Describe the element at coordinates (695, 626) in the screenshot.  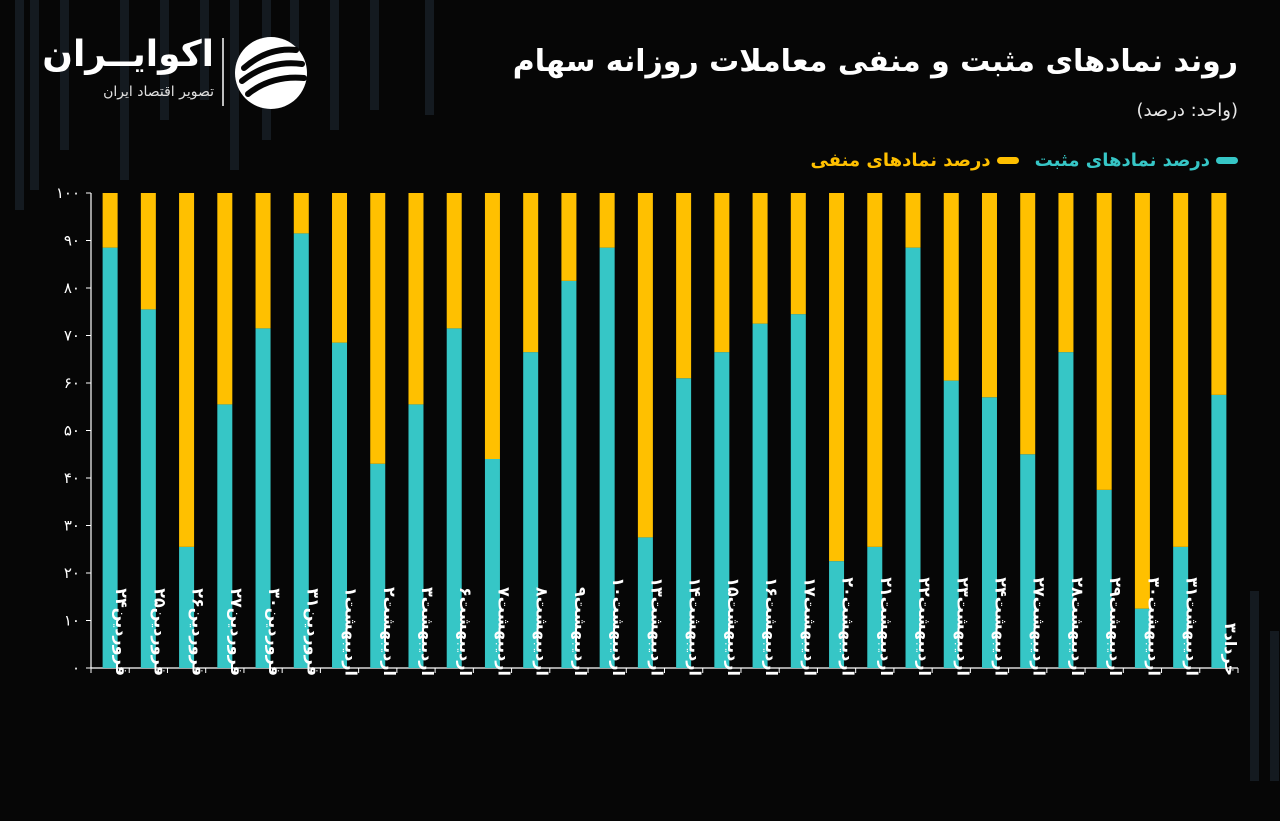
I see `x-tick-label: اردیبهشت۱۴` at that location.